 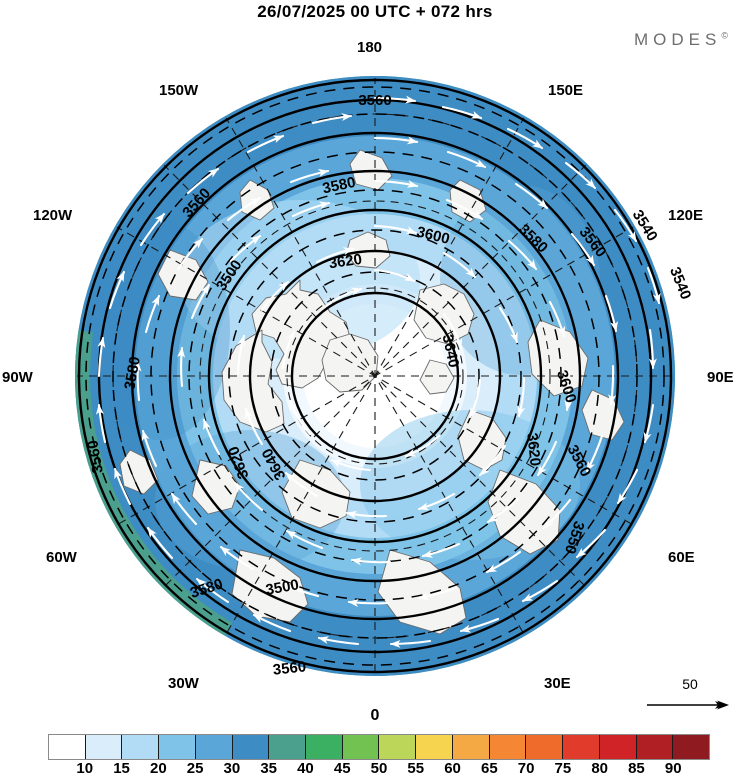 What do you see at coordinates (686, 215) in the screenshot?
I see `lon-label-120e: 120E` at bounding box center [686, 215].